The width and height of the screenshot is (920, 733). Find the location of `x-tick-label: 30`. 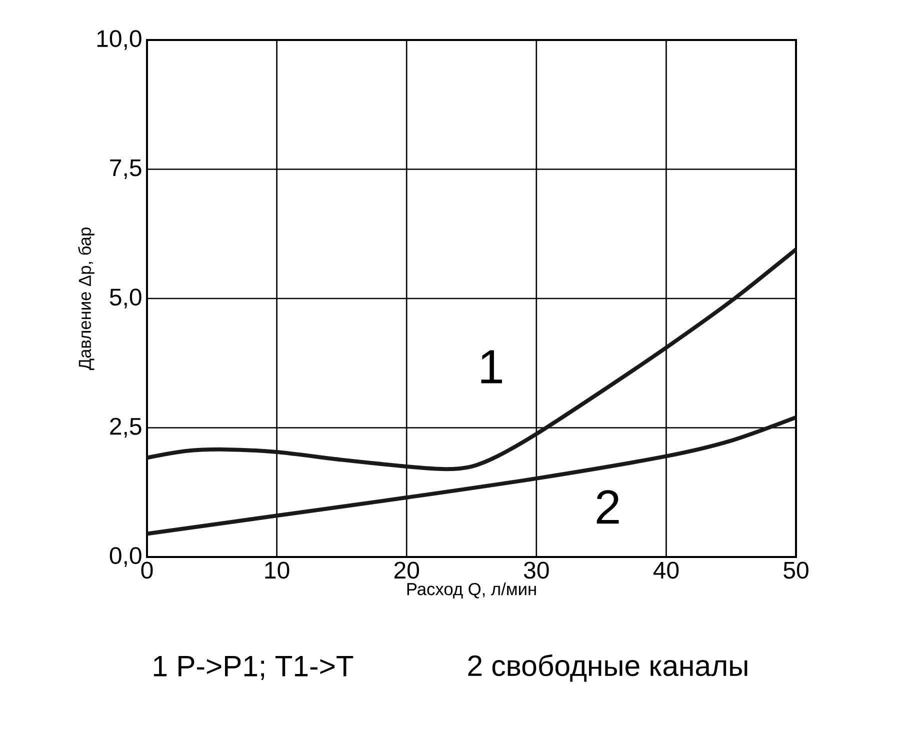

x-tick-label: 30 is located at coordinates (536, 570).